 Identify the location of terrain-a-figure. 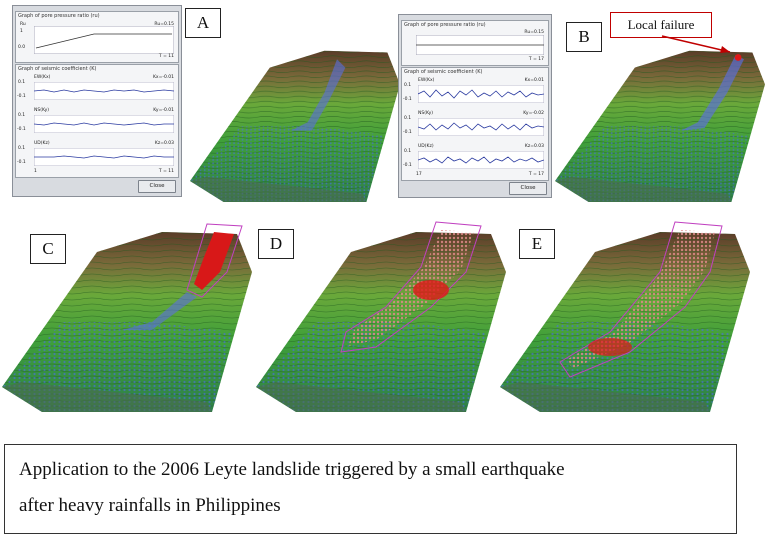
(295, 118).